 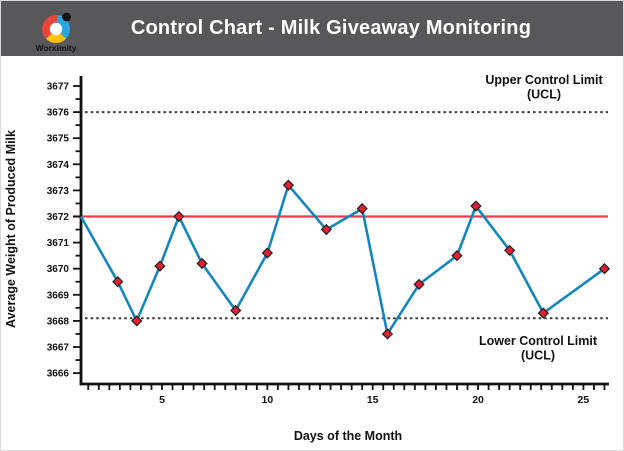 I want to click on y-tick-label: 3672, so click(x=58, y=217).